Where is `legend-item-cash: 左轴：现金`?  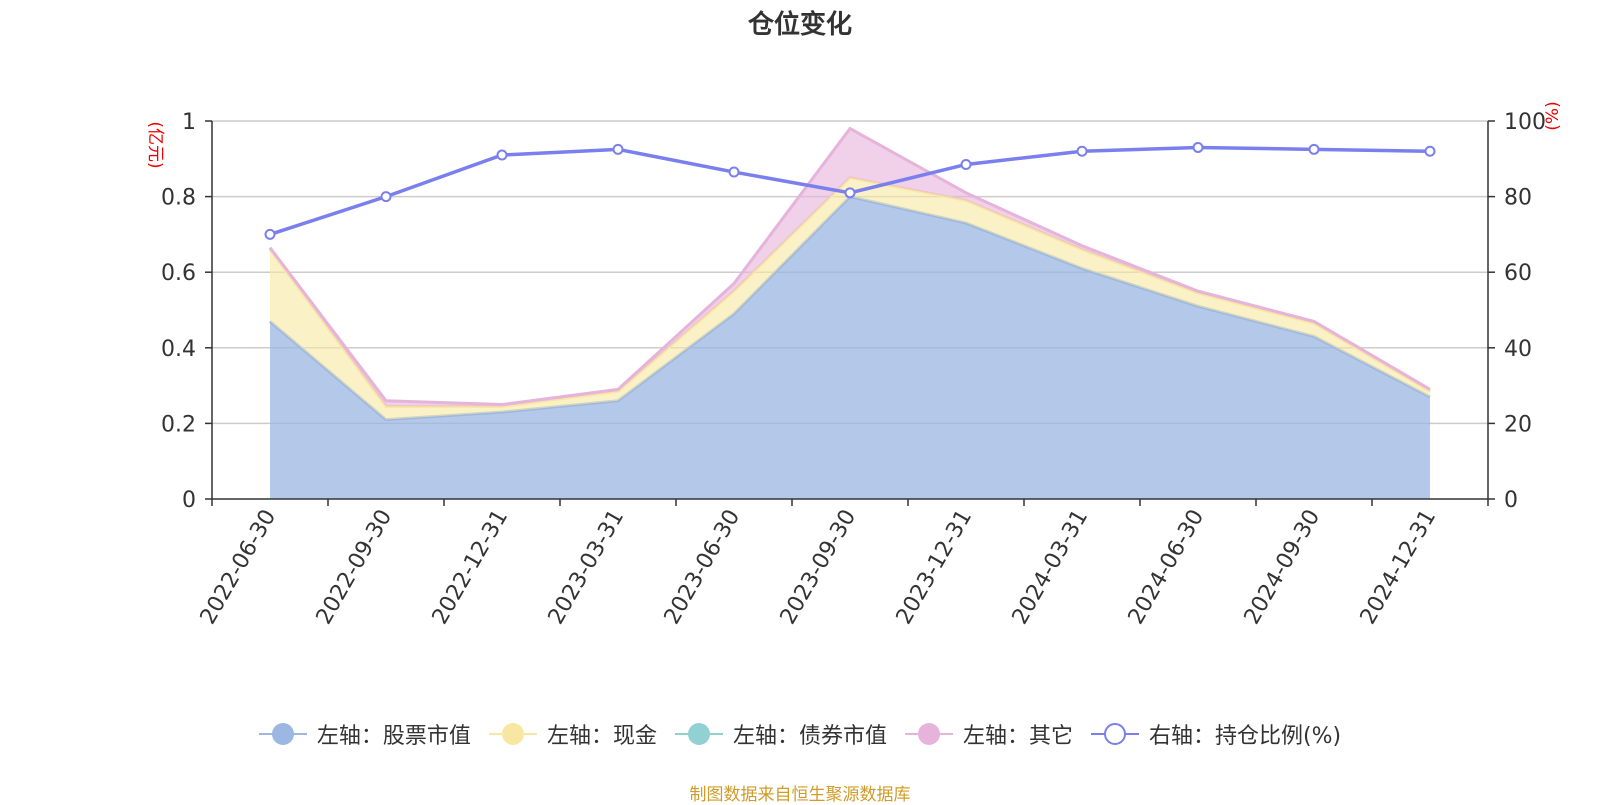
legend-item-cash: 左轴：现金 is located at coordinates (572, 734).